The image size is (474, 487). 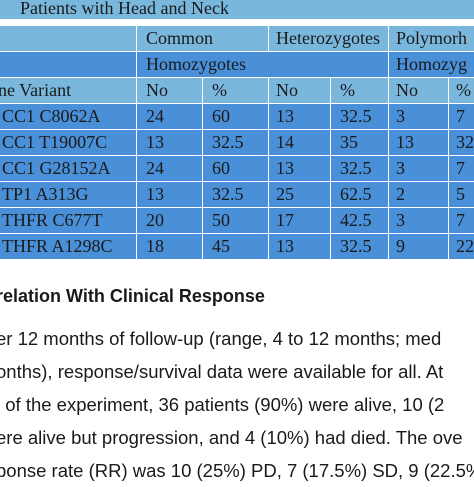 What do you see at coordinates (285, 142) in the screenshot?
I see `cell-value: 14` at bounding box center [285, 142].